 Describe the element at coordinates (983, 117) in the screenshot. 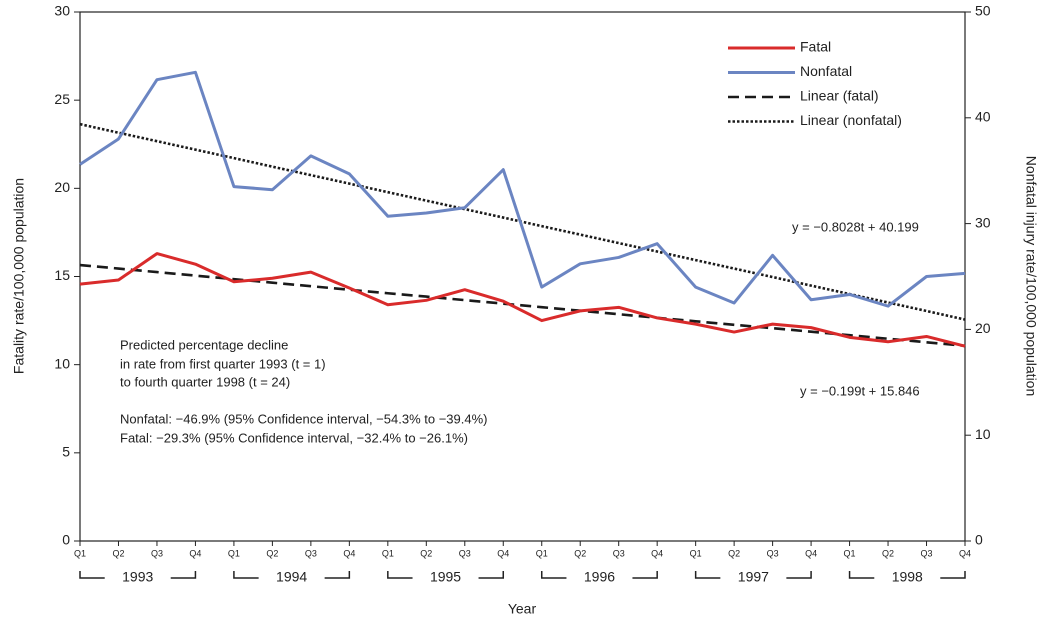

I see `y2-tick-label: 40` at that location.